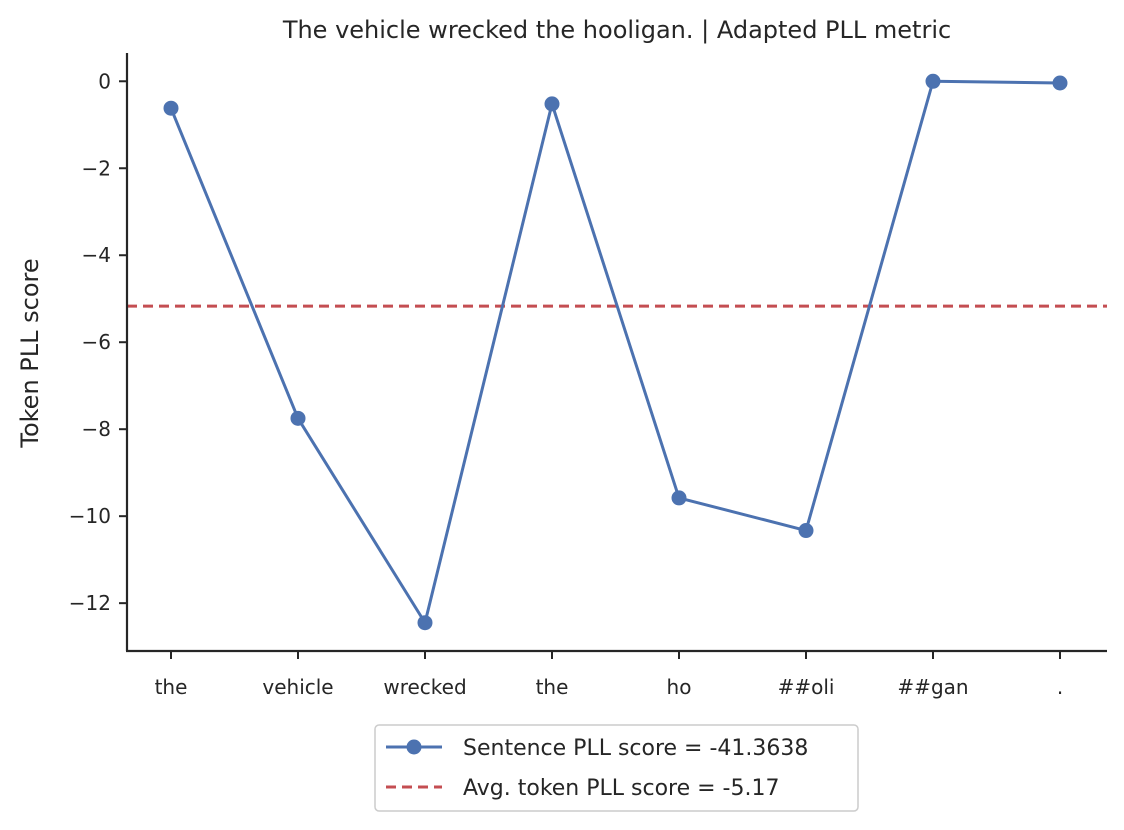 This screenshot has height=830, width=1124. I want to click on x-tick-label: ., so click(1060, 687).